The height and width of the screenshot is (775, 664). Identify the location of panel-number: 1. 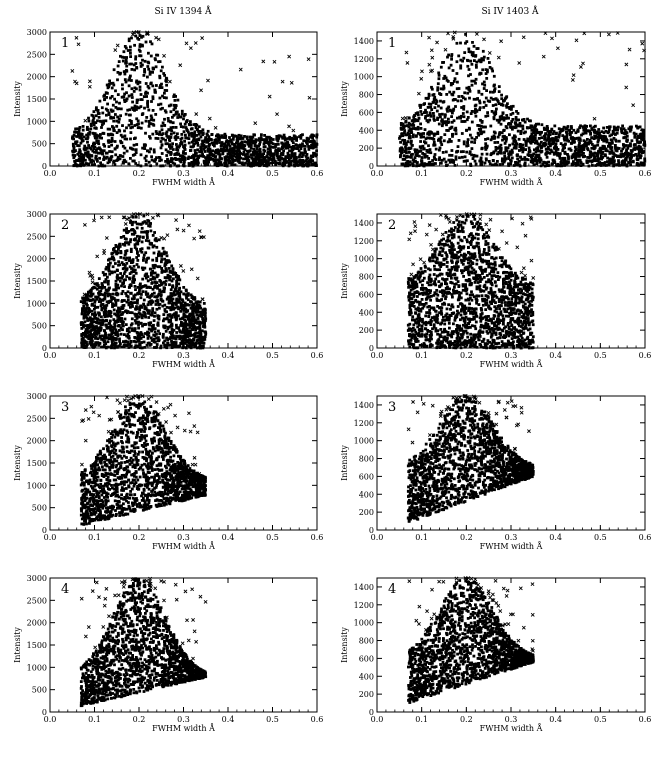
(392, 43).